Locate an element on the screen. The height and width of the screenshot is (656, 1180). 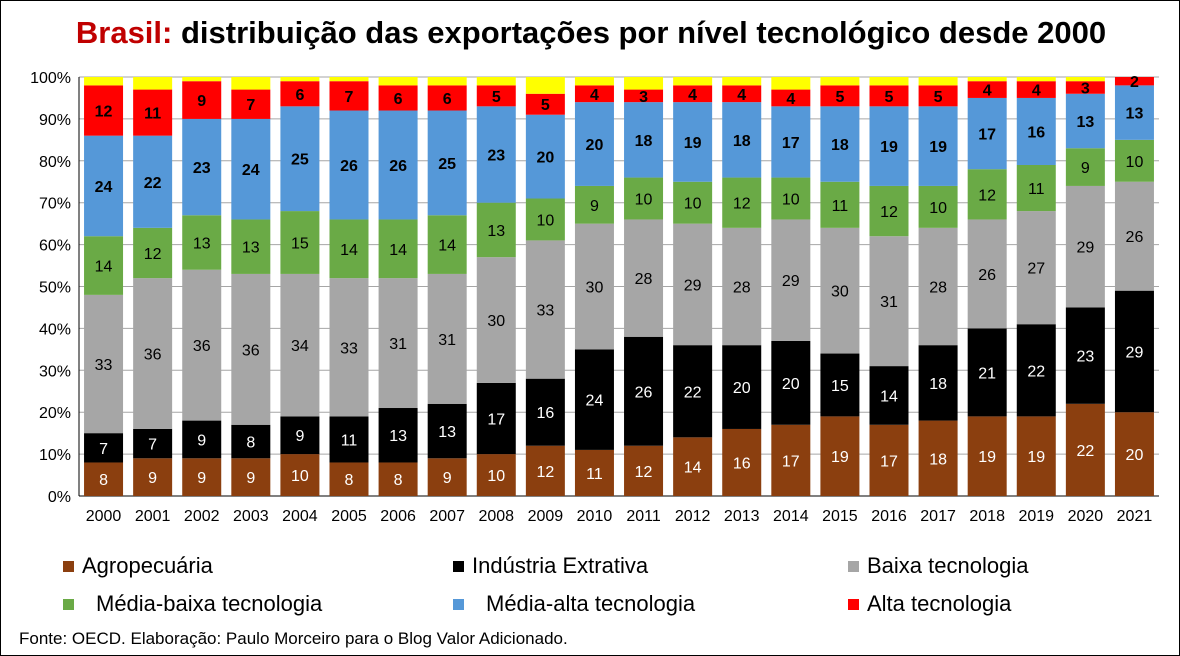
data-label: 31 is located at coordinates (398, 344).